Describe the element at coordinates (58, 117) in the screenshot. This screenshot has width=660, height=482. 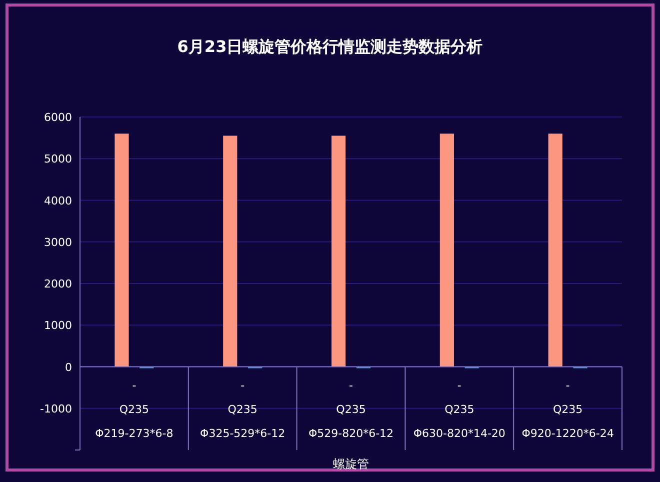
I see `y-tick-label: 6000` at that location.